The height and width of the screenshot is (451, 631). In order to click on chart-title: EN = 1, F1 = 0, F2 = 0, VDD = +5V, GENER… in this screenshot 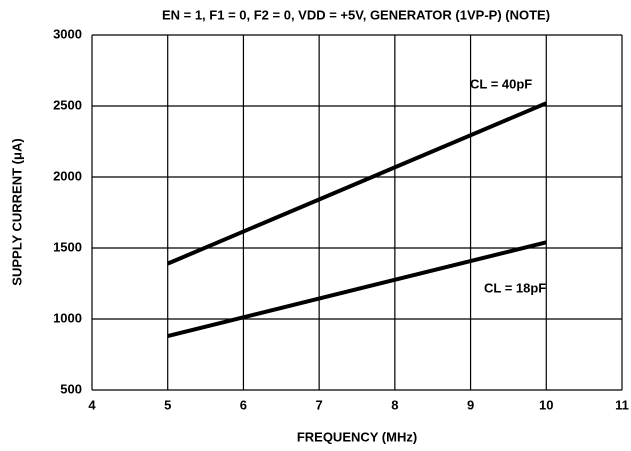, I will do `click(356, 14)`.